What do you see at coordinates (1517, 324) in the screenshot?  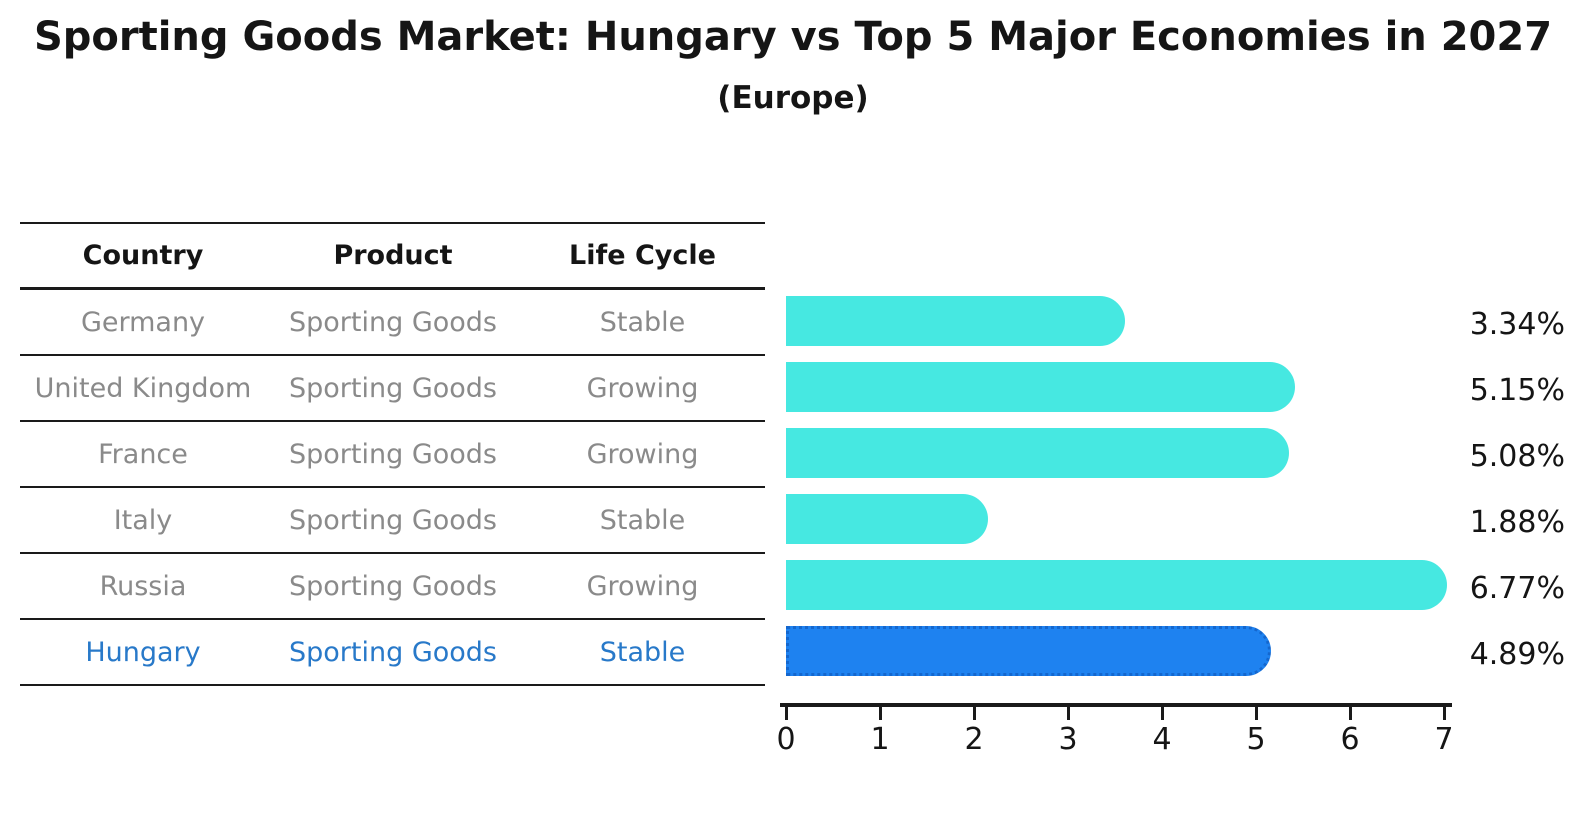 I see `value-label-germany: 3.34%` at bounding box center [1517, 324].